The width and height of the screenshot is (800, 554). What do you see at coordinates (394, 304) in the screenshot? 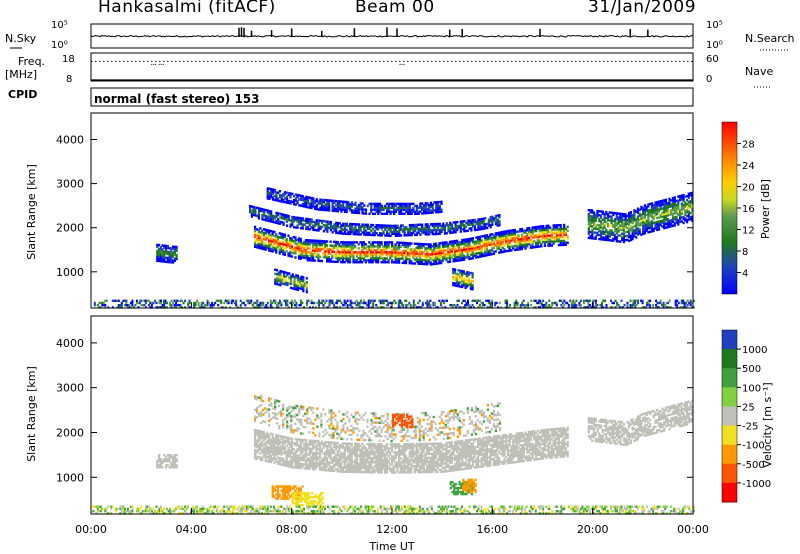
I see `power-ground-scatter` at bounding box center [394, 304].